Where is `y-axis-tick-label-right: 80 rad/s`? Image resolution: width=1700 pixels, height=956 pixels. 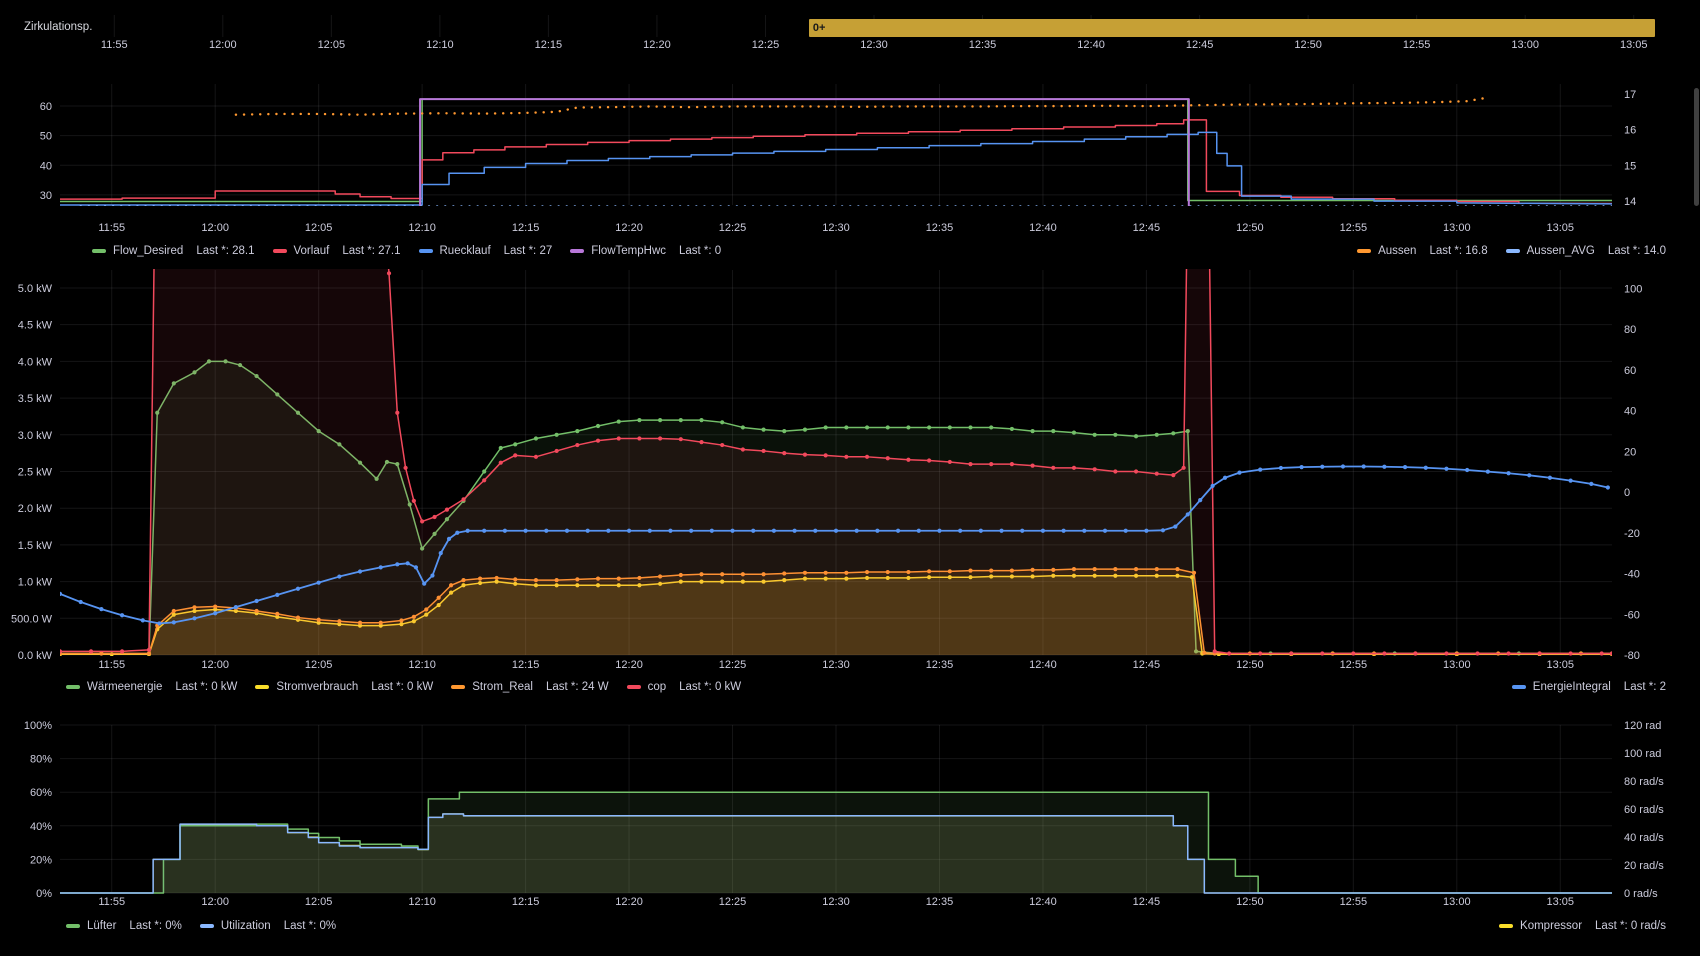
y-axis-tick-label-right: 80 rad/s is located at coordinates (1644, 782).